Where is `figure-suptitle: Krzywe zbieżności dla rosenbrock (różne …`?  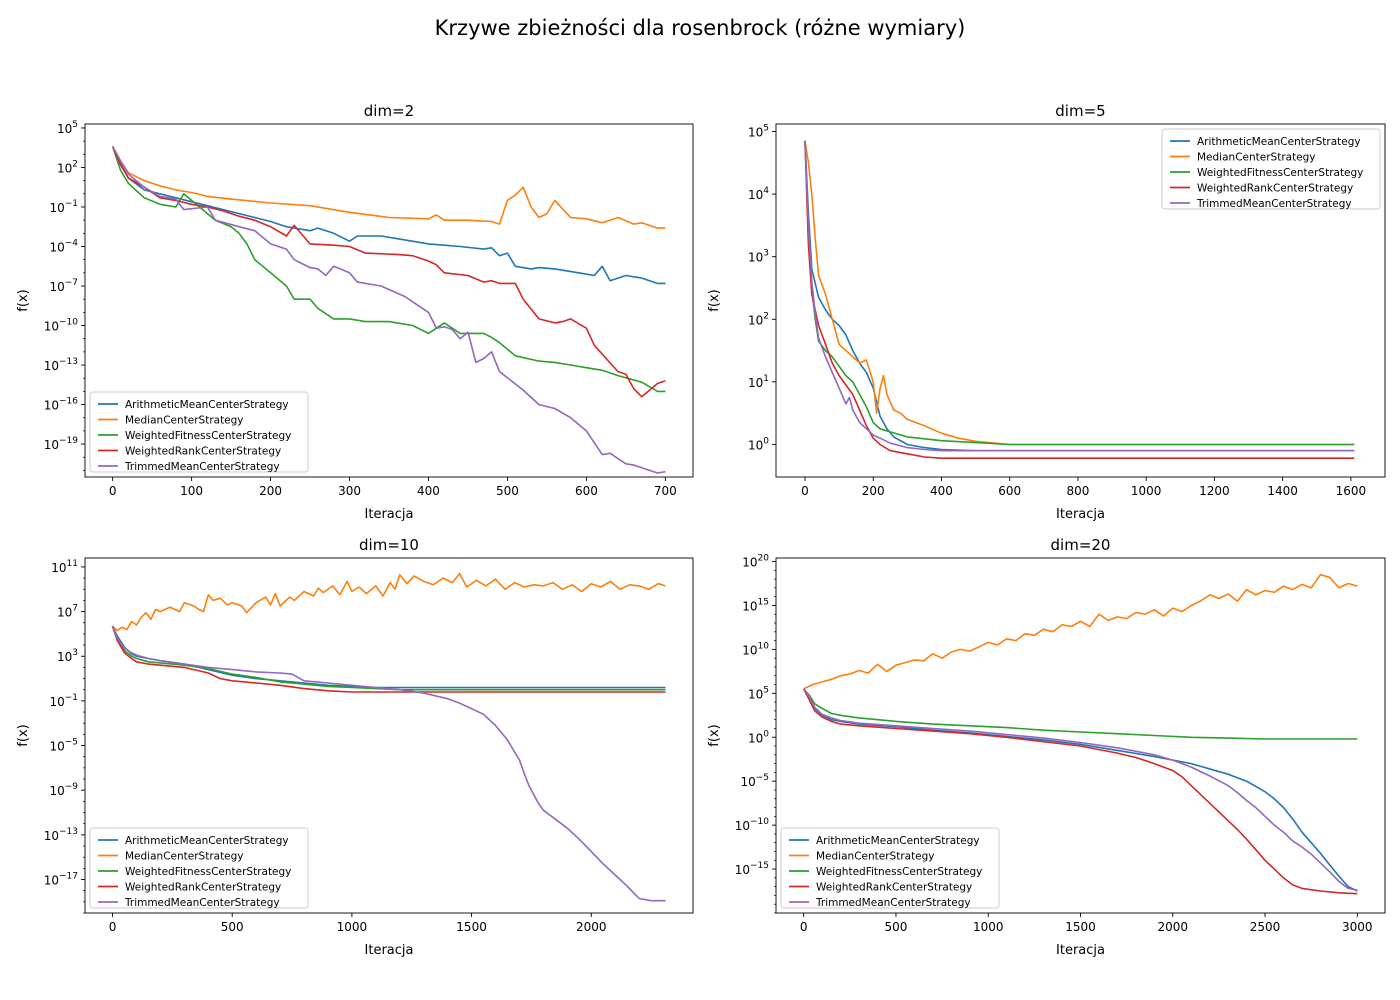
figure-suptitle: Krzywe zbieżności dla rosenbrock (różne … is located at coordinates (700, 28).